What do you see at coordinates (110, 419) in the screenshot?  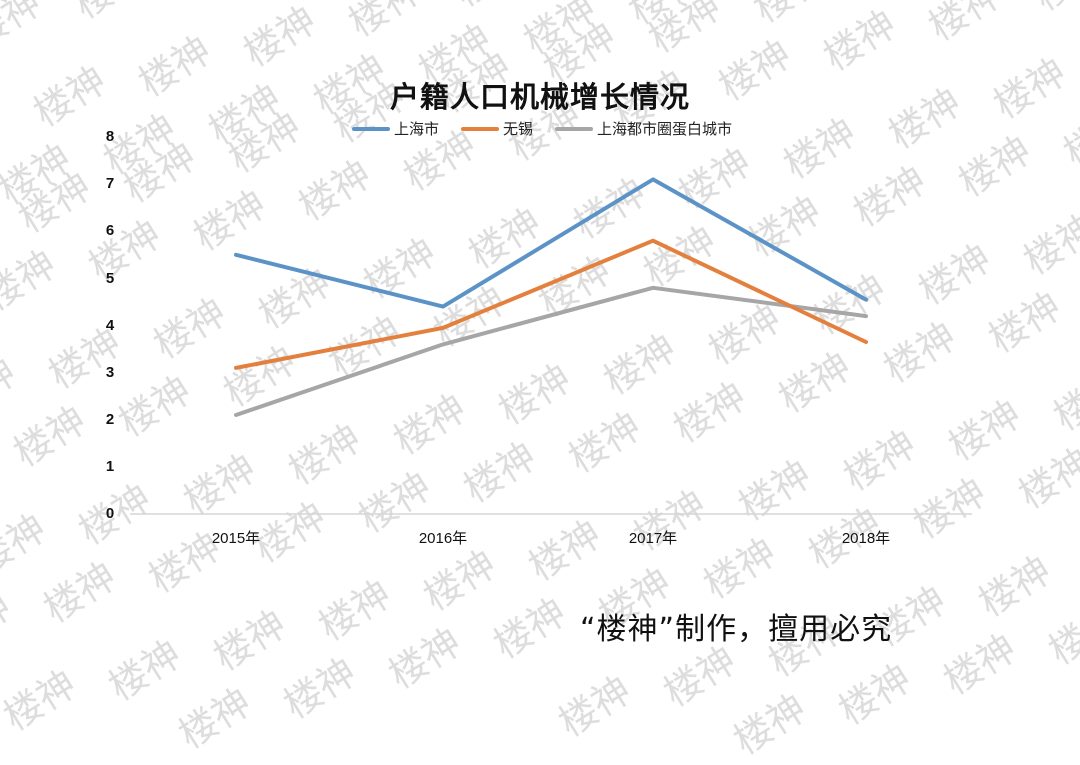 I see `y-tick: 2` at bounding box center [110, 419].